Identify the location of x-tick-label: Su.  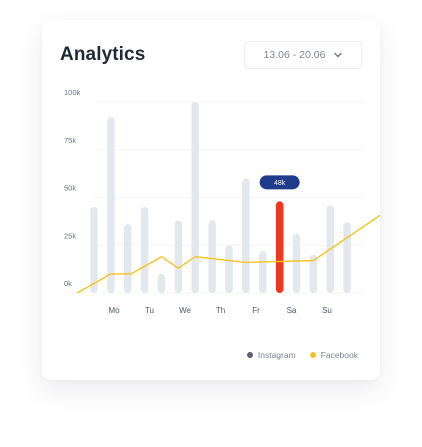
(327, 310).